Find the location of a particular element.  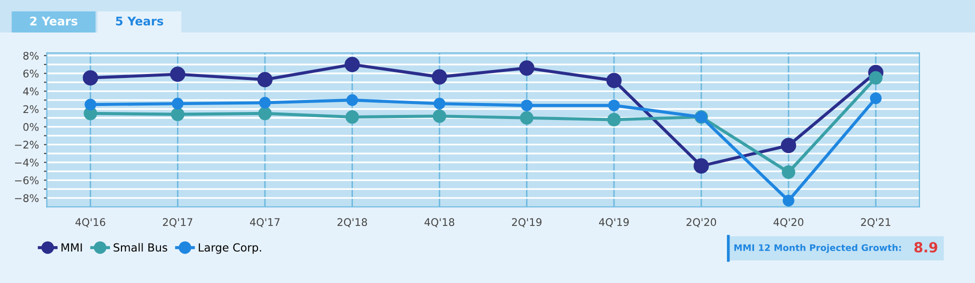

x-tick-label: 4Q'16 is located at coordinates (90, 223).